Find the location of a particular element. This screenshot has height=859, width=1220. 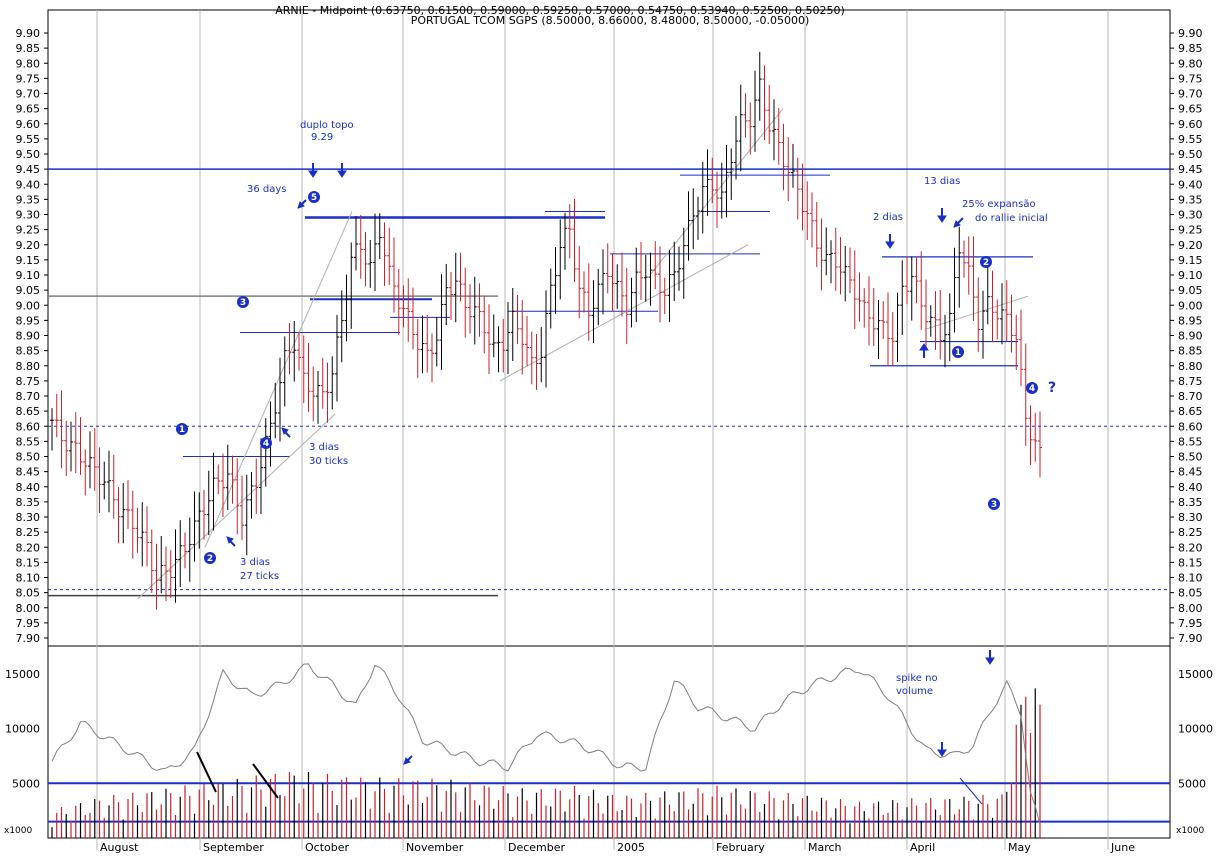

price-tick-label-right: 9.30 is located at coordinates (1190, 215).